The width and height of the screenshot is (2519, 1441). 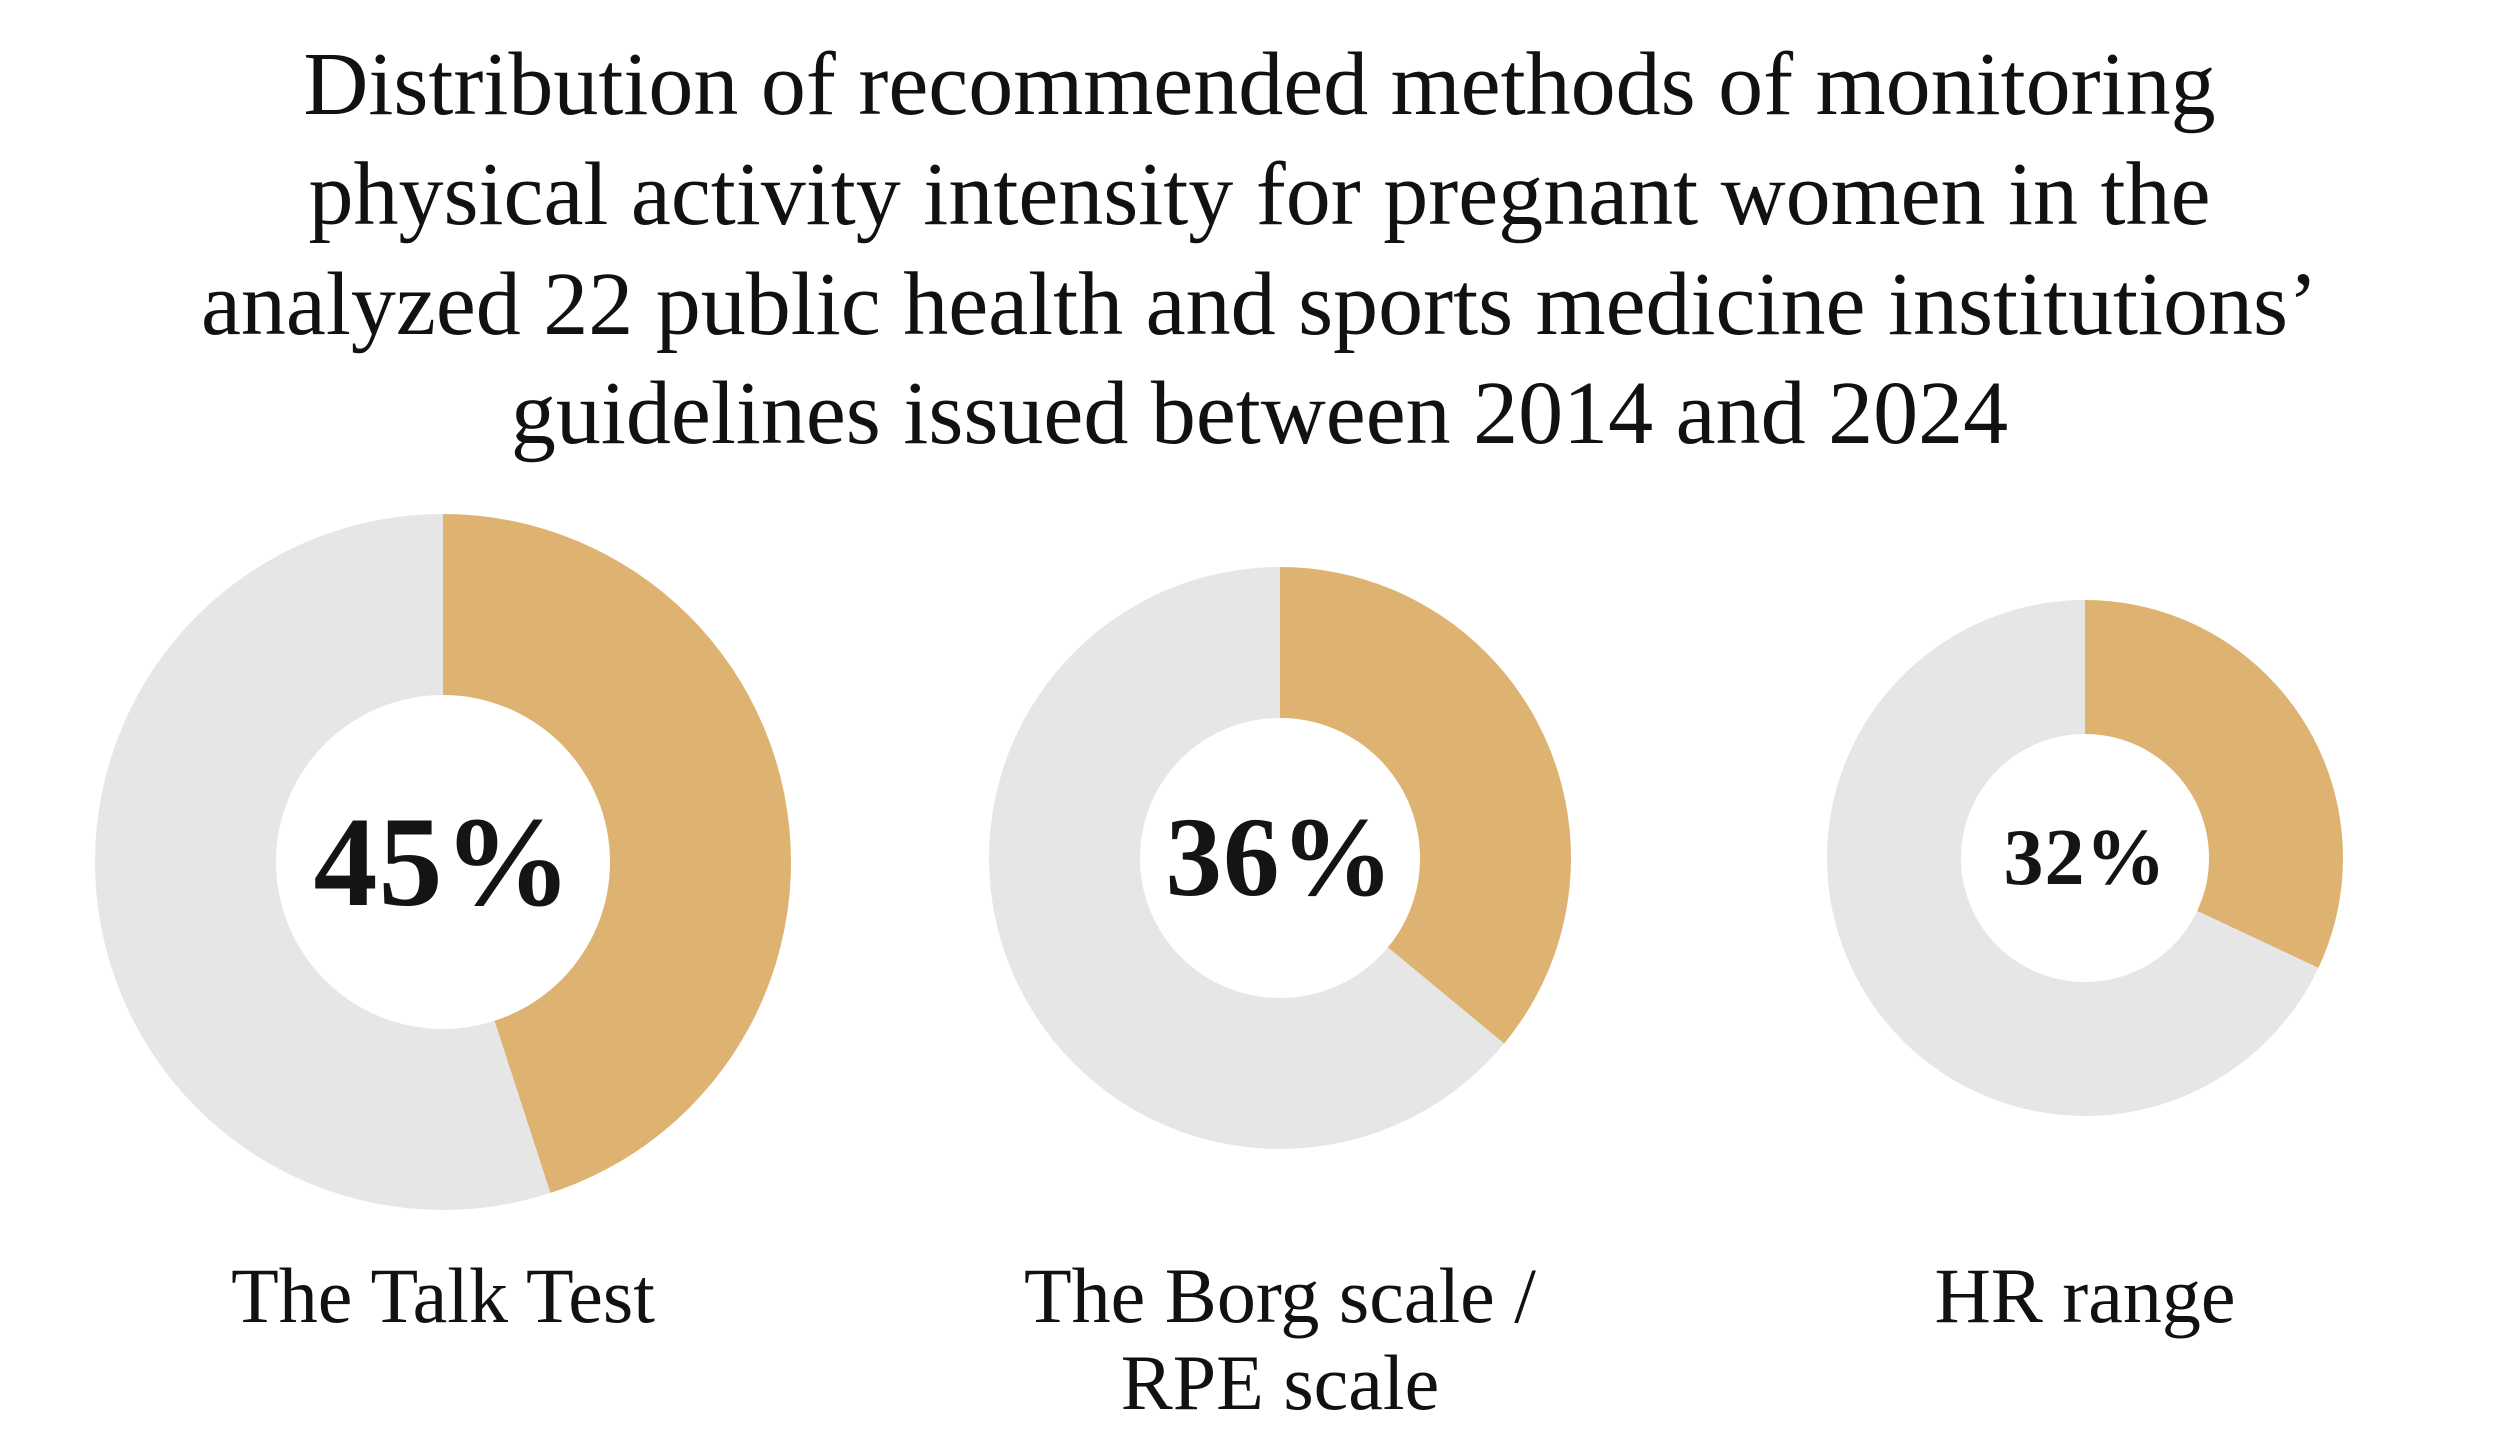 I want to click on donut-chart-borg-rpe-scale: 36%, so click(x=1280, y=858).